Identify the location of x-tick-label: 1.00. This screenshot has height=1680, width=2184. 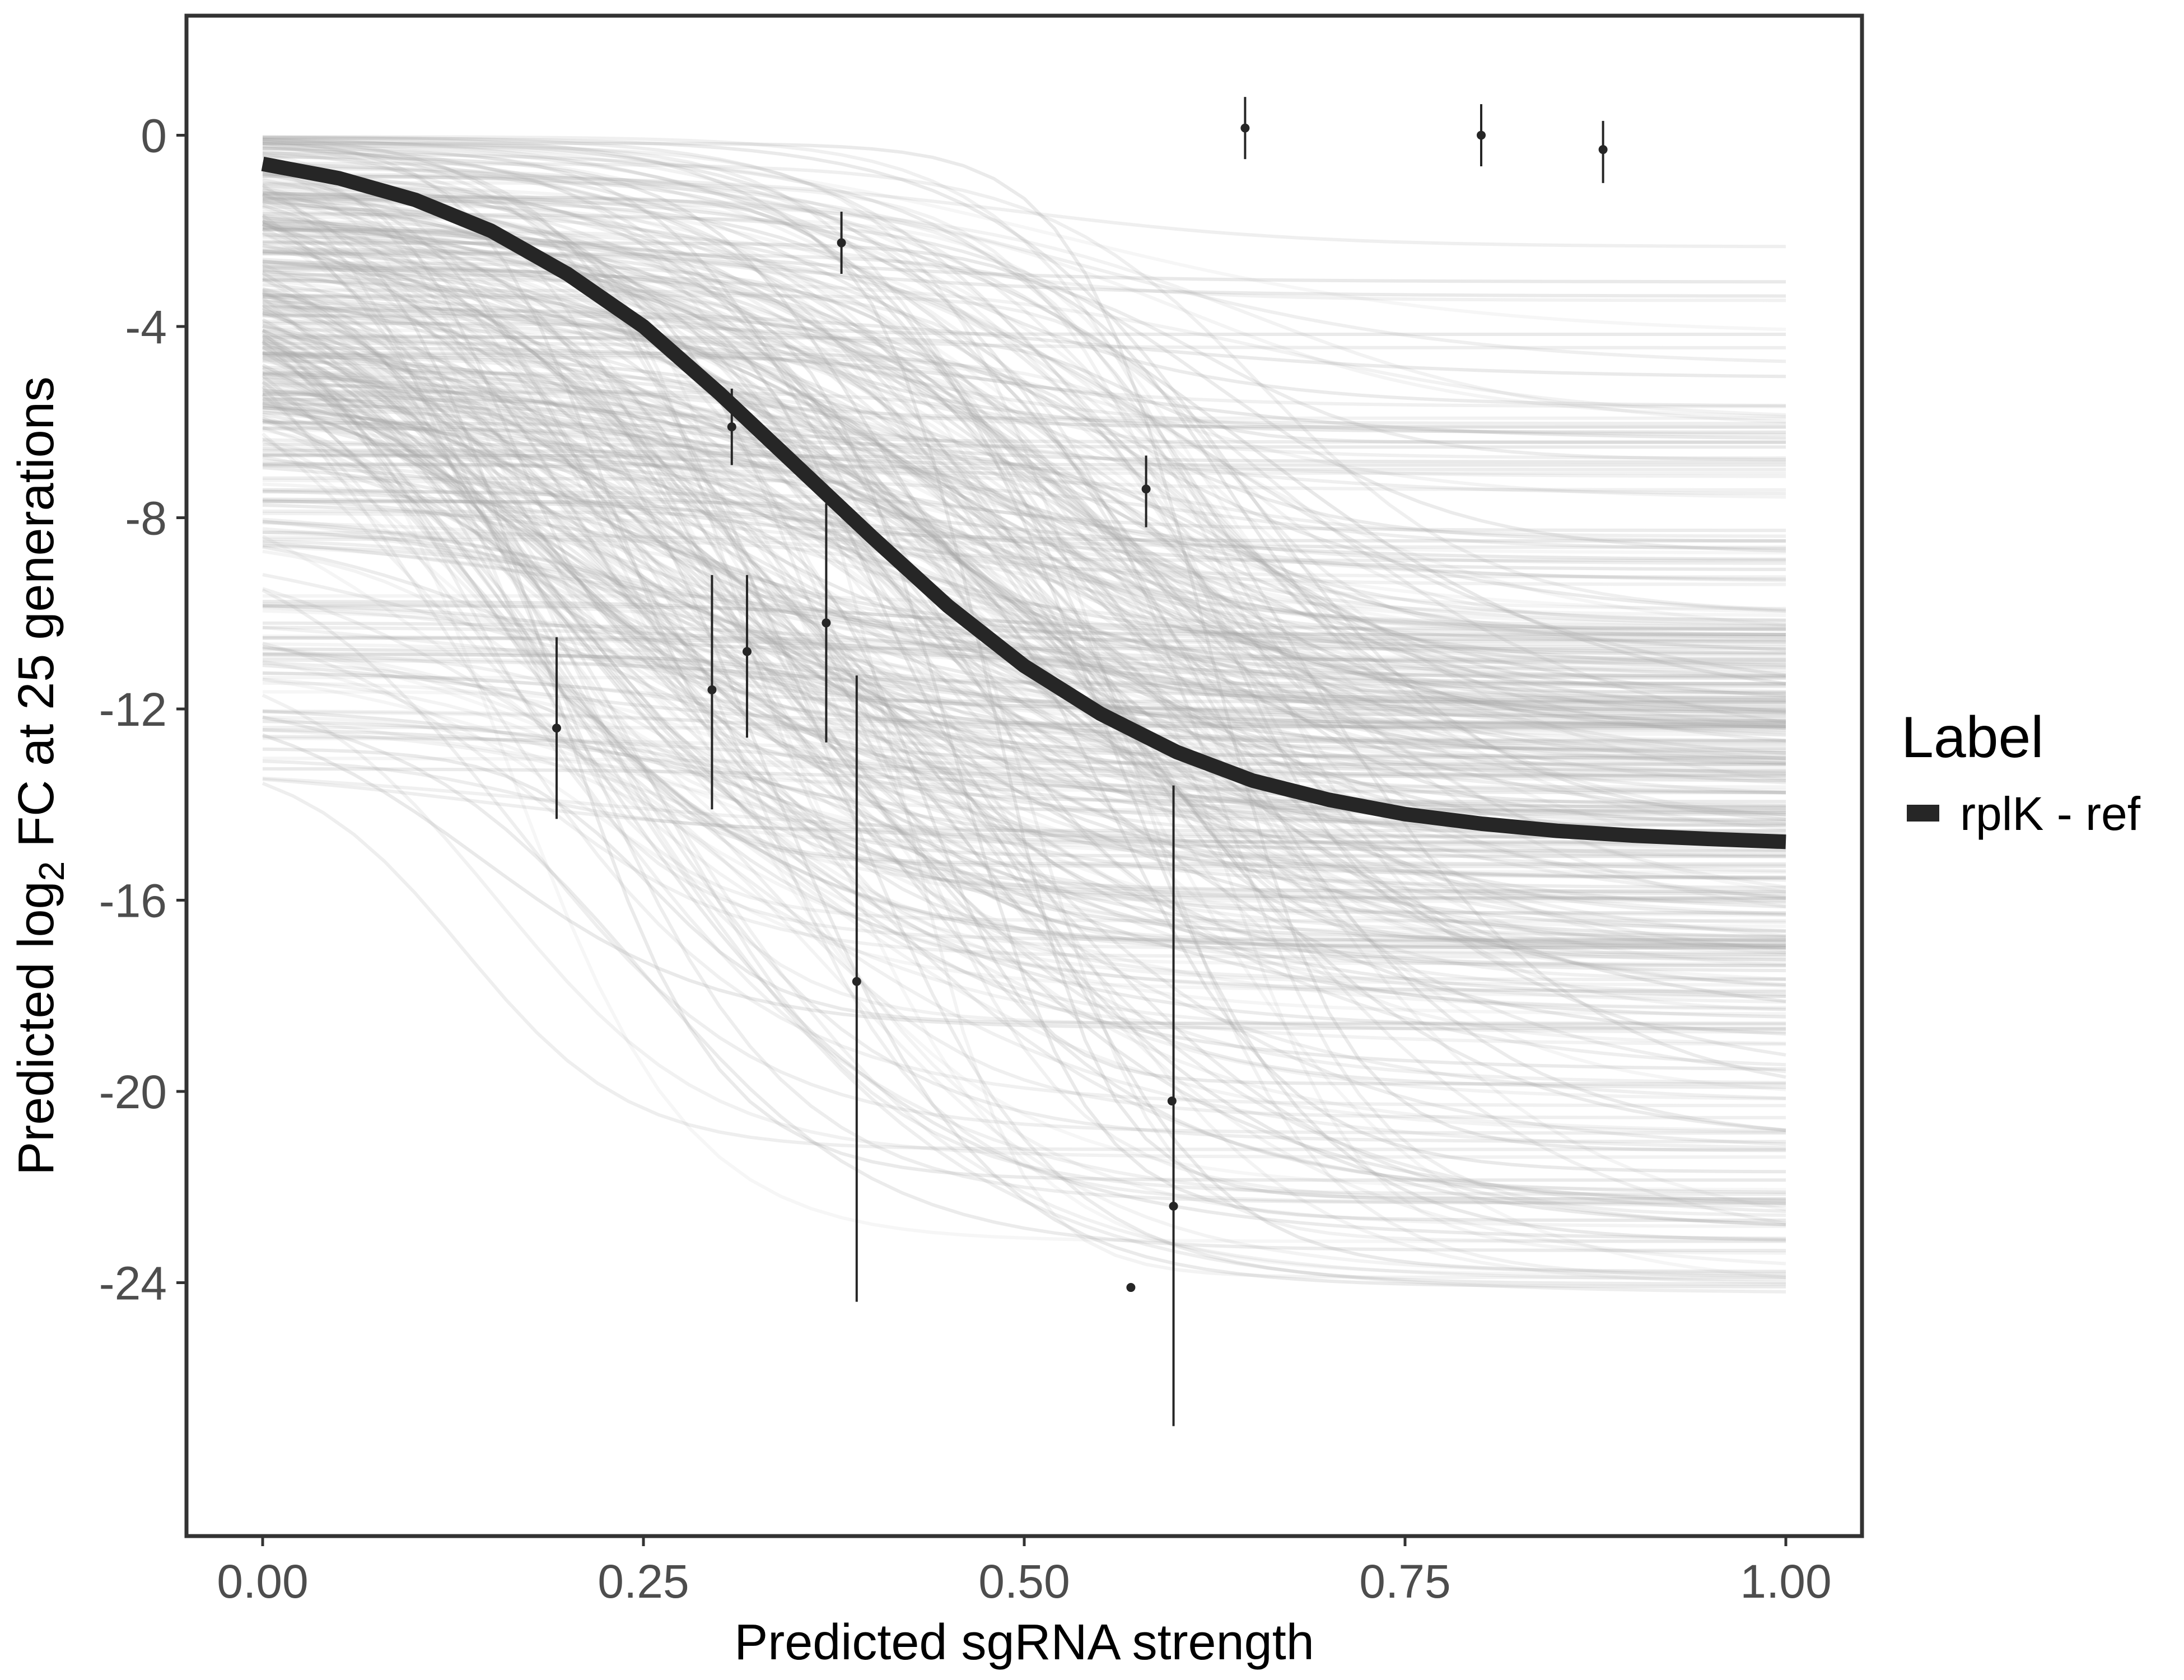
(1786, 1582).